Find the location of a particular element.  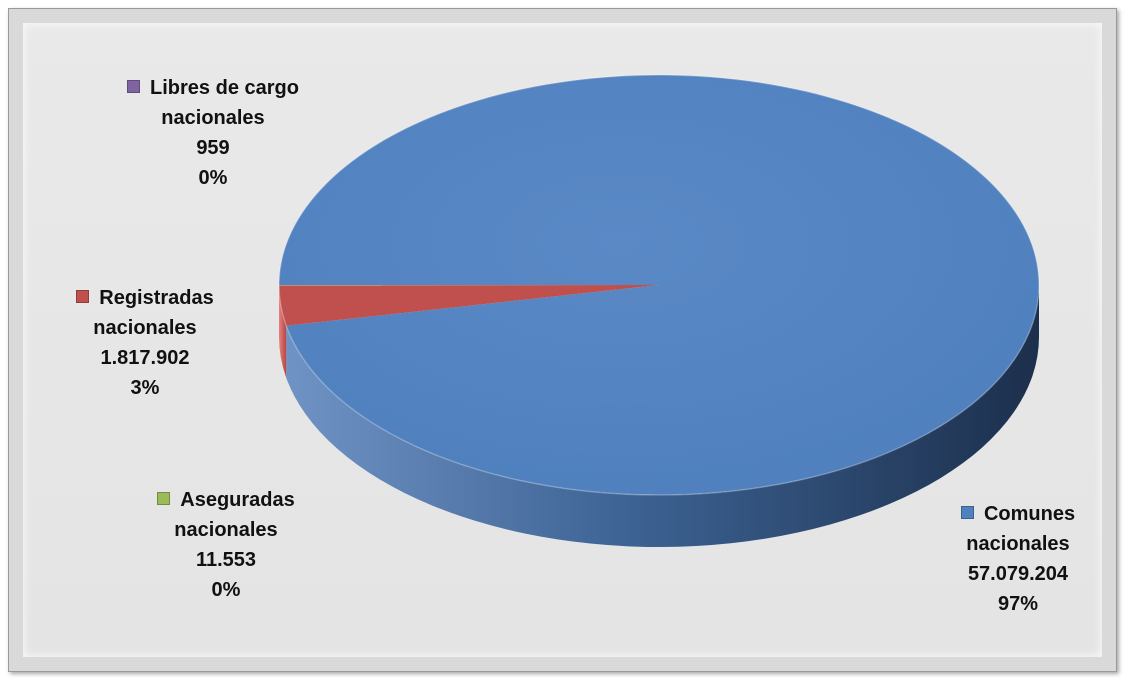

registradas-marker-icon is located at coordinates (83, 296).